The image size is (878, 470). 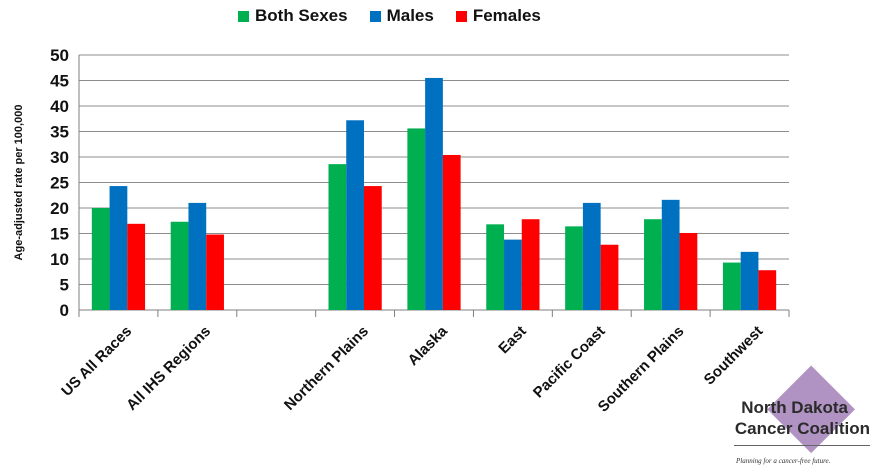 I want to click on legend-item-females: Females, so click(x=498, y=16).